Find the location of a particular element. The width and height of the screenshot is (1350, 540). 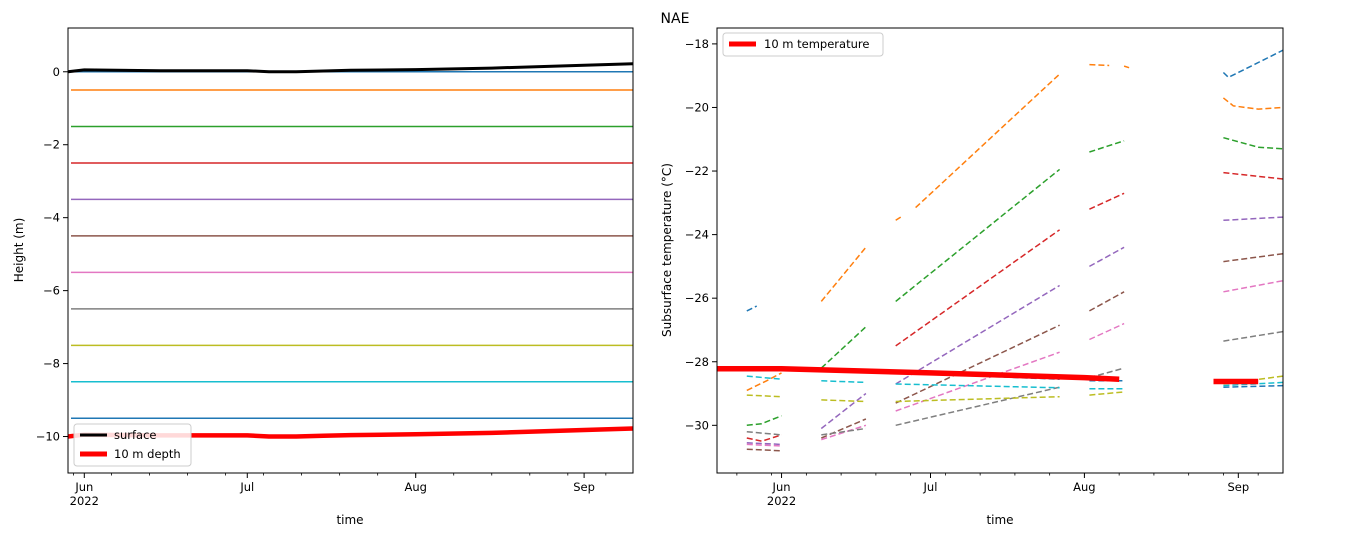

temperature-y-tick-label: −22 is located at coordinates (697, 171).